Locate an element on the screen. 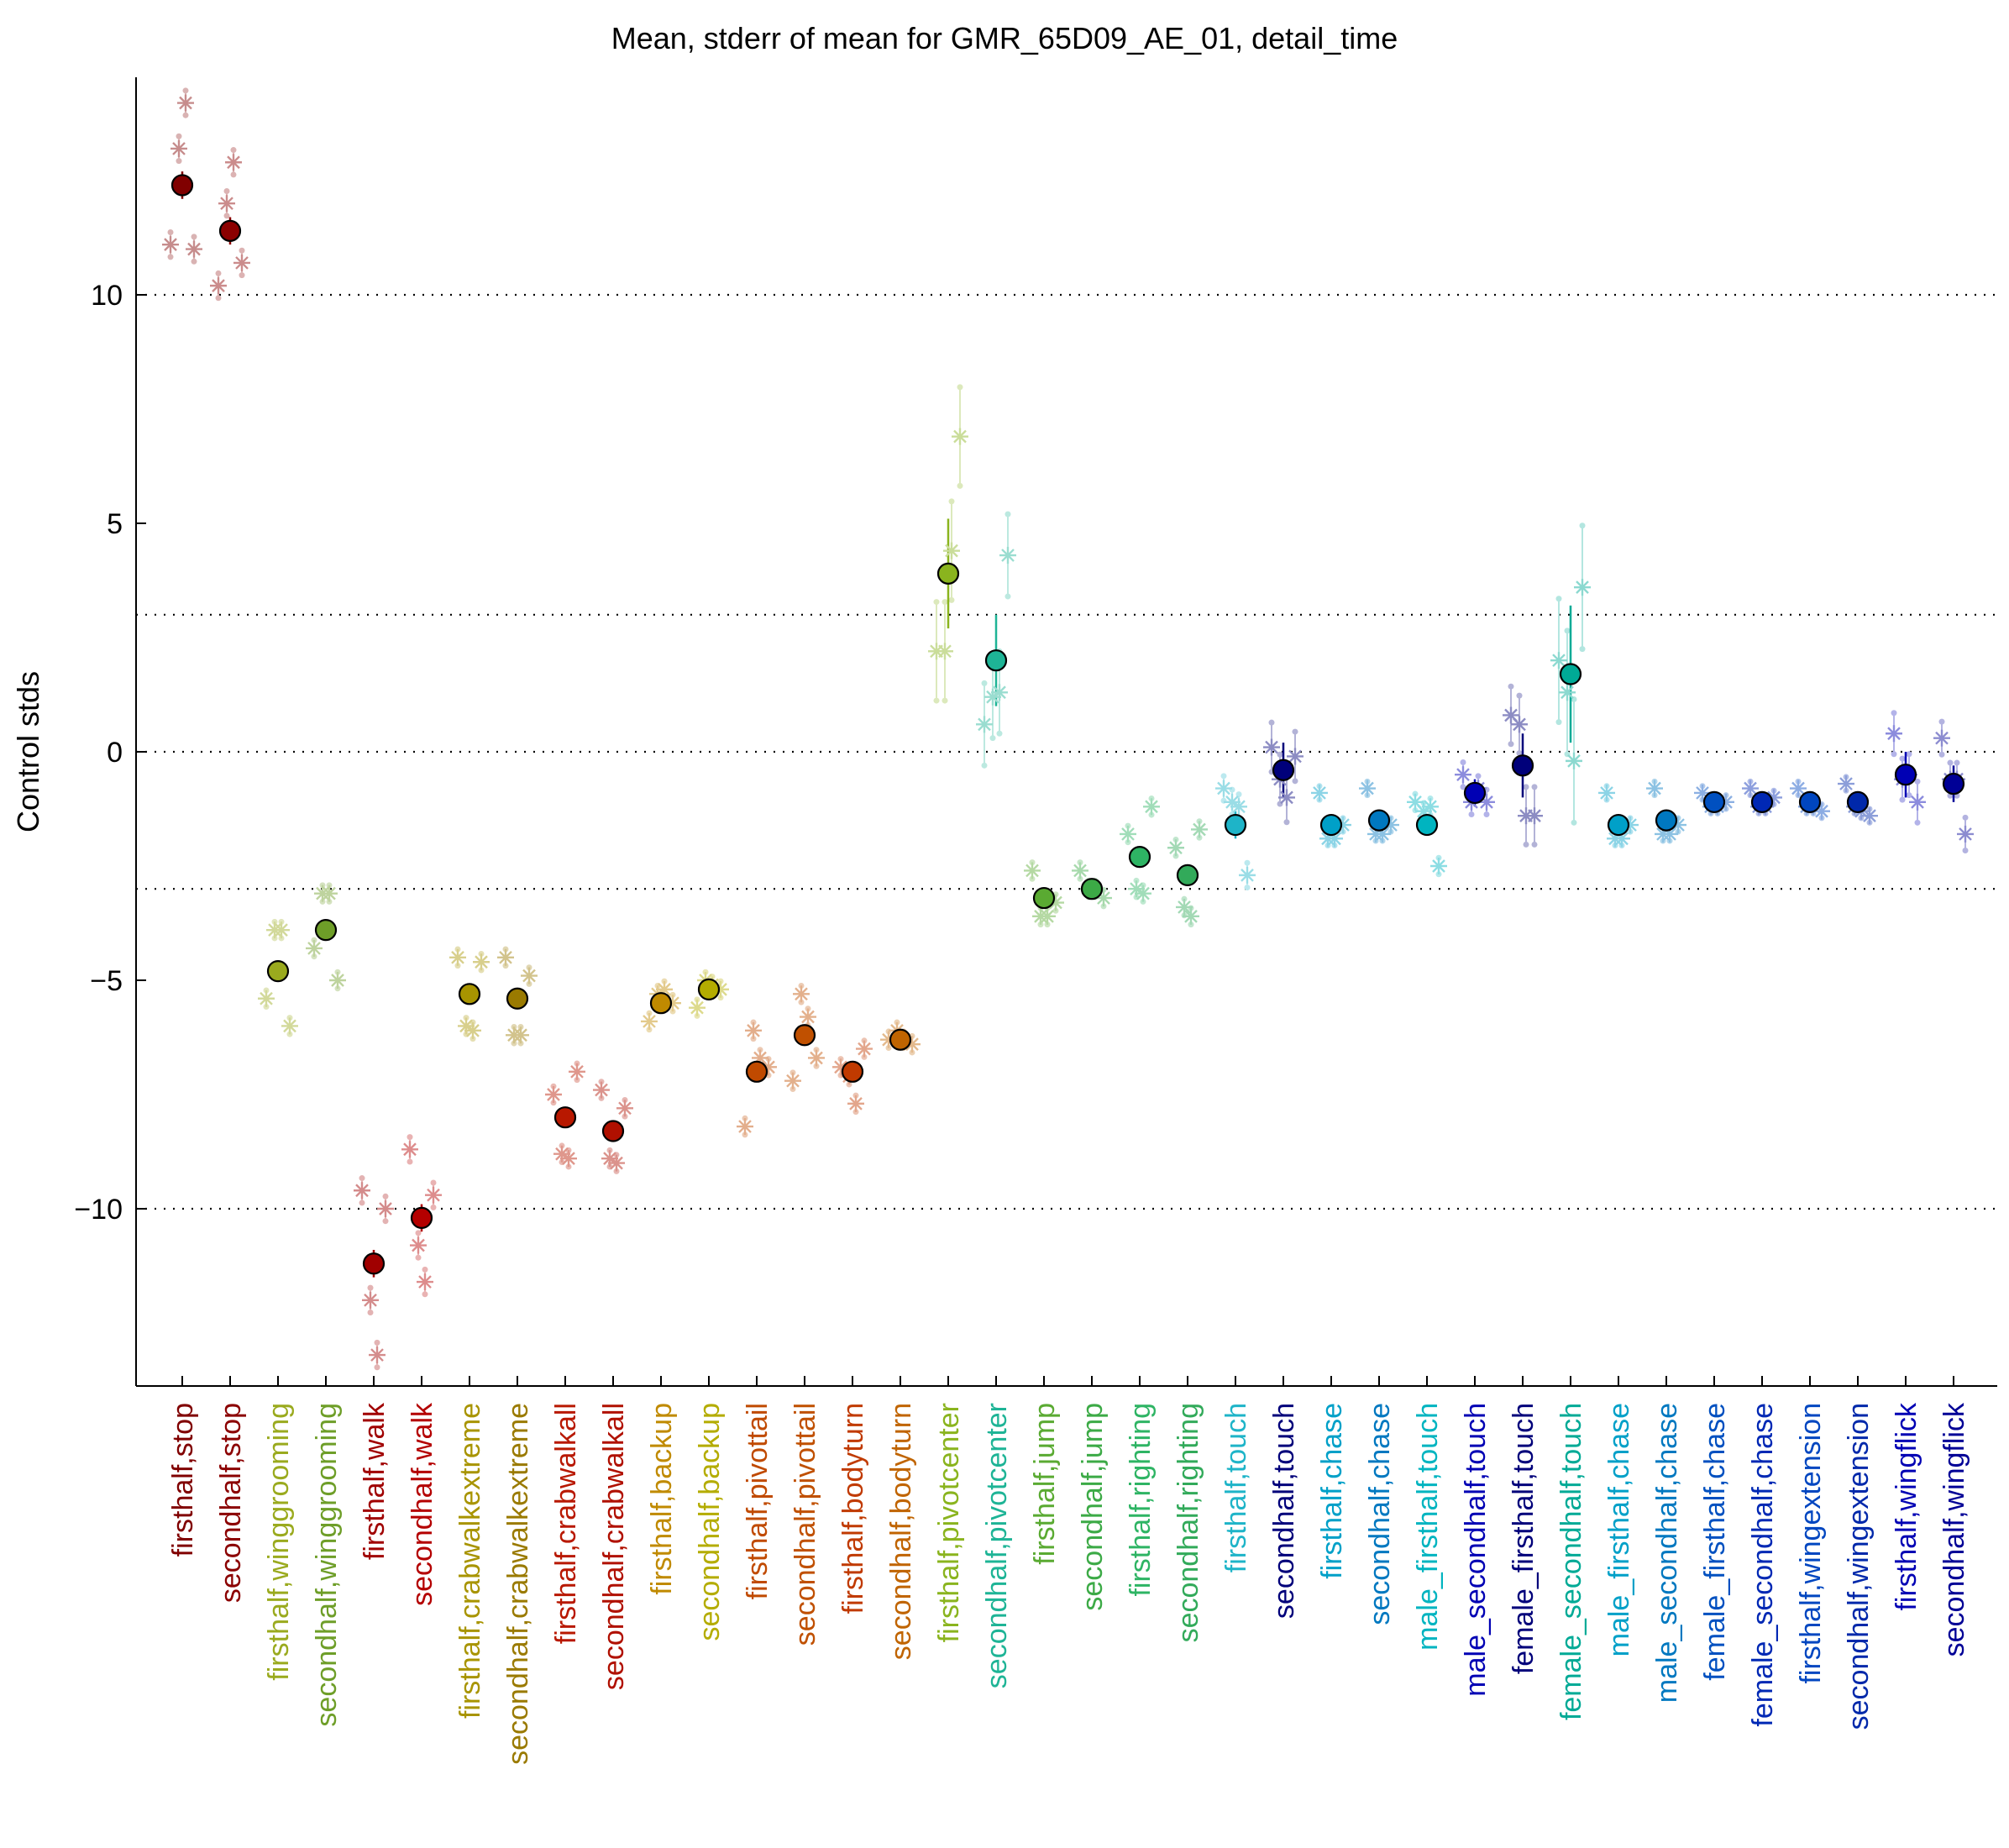  x-tick-label: secondhalf,righting is located at coordinates (1188, 1522).